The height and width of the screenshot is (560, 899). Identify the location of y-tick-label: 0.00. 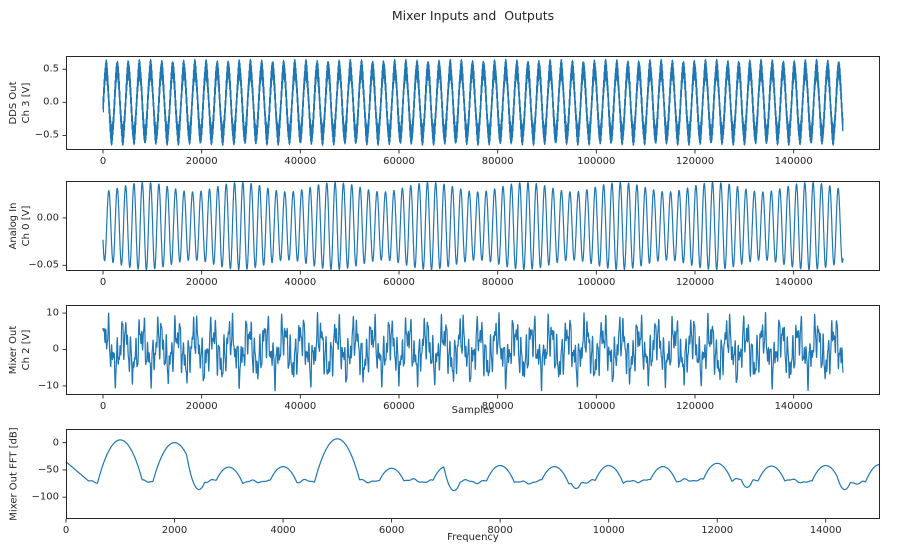
(47, 218).